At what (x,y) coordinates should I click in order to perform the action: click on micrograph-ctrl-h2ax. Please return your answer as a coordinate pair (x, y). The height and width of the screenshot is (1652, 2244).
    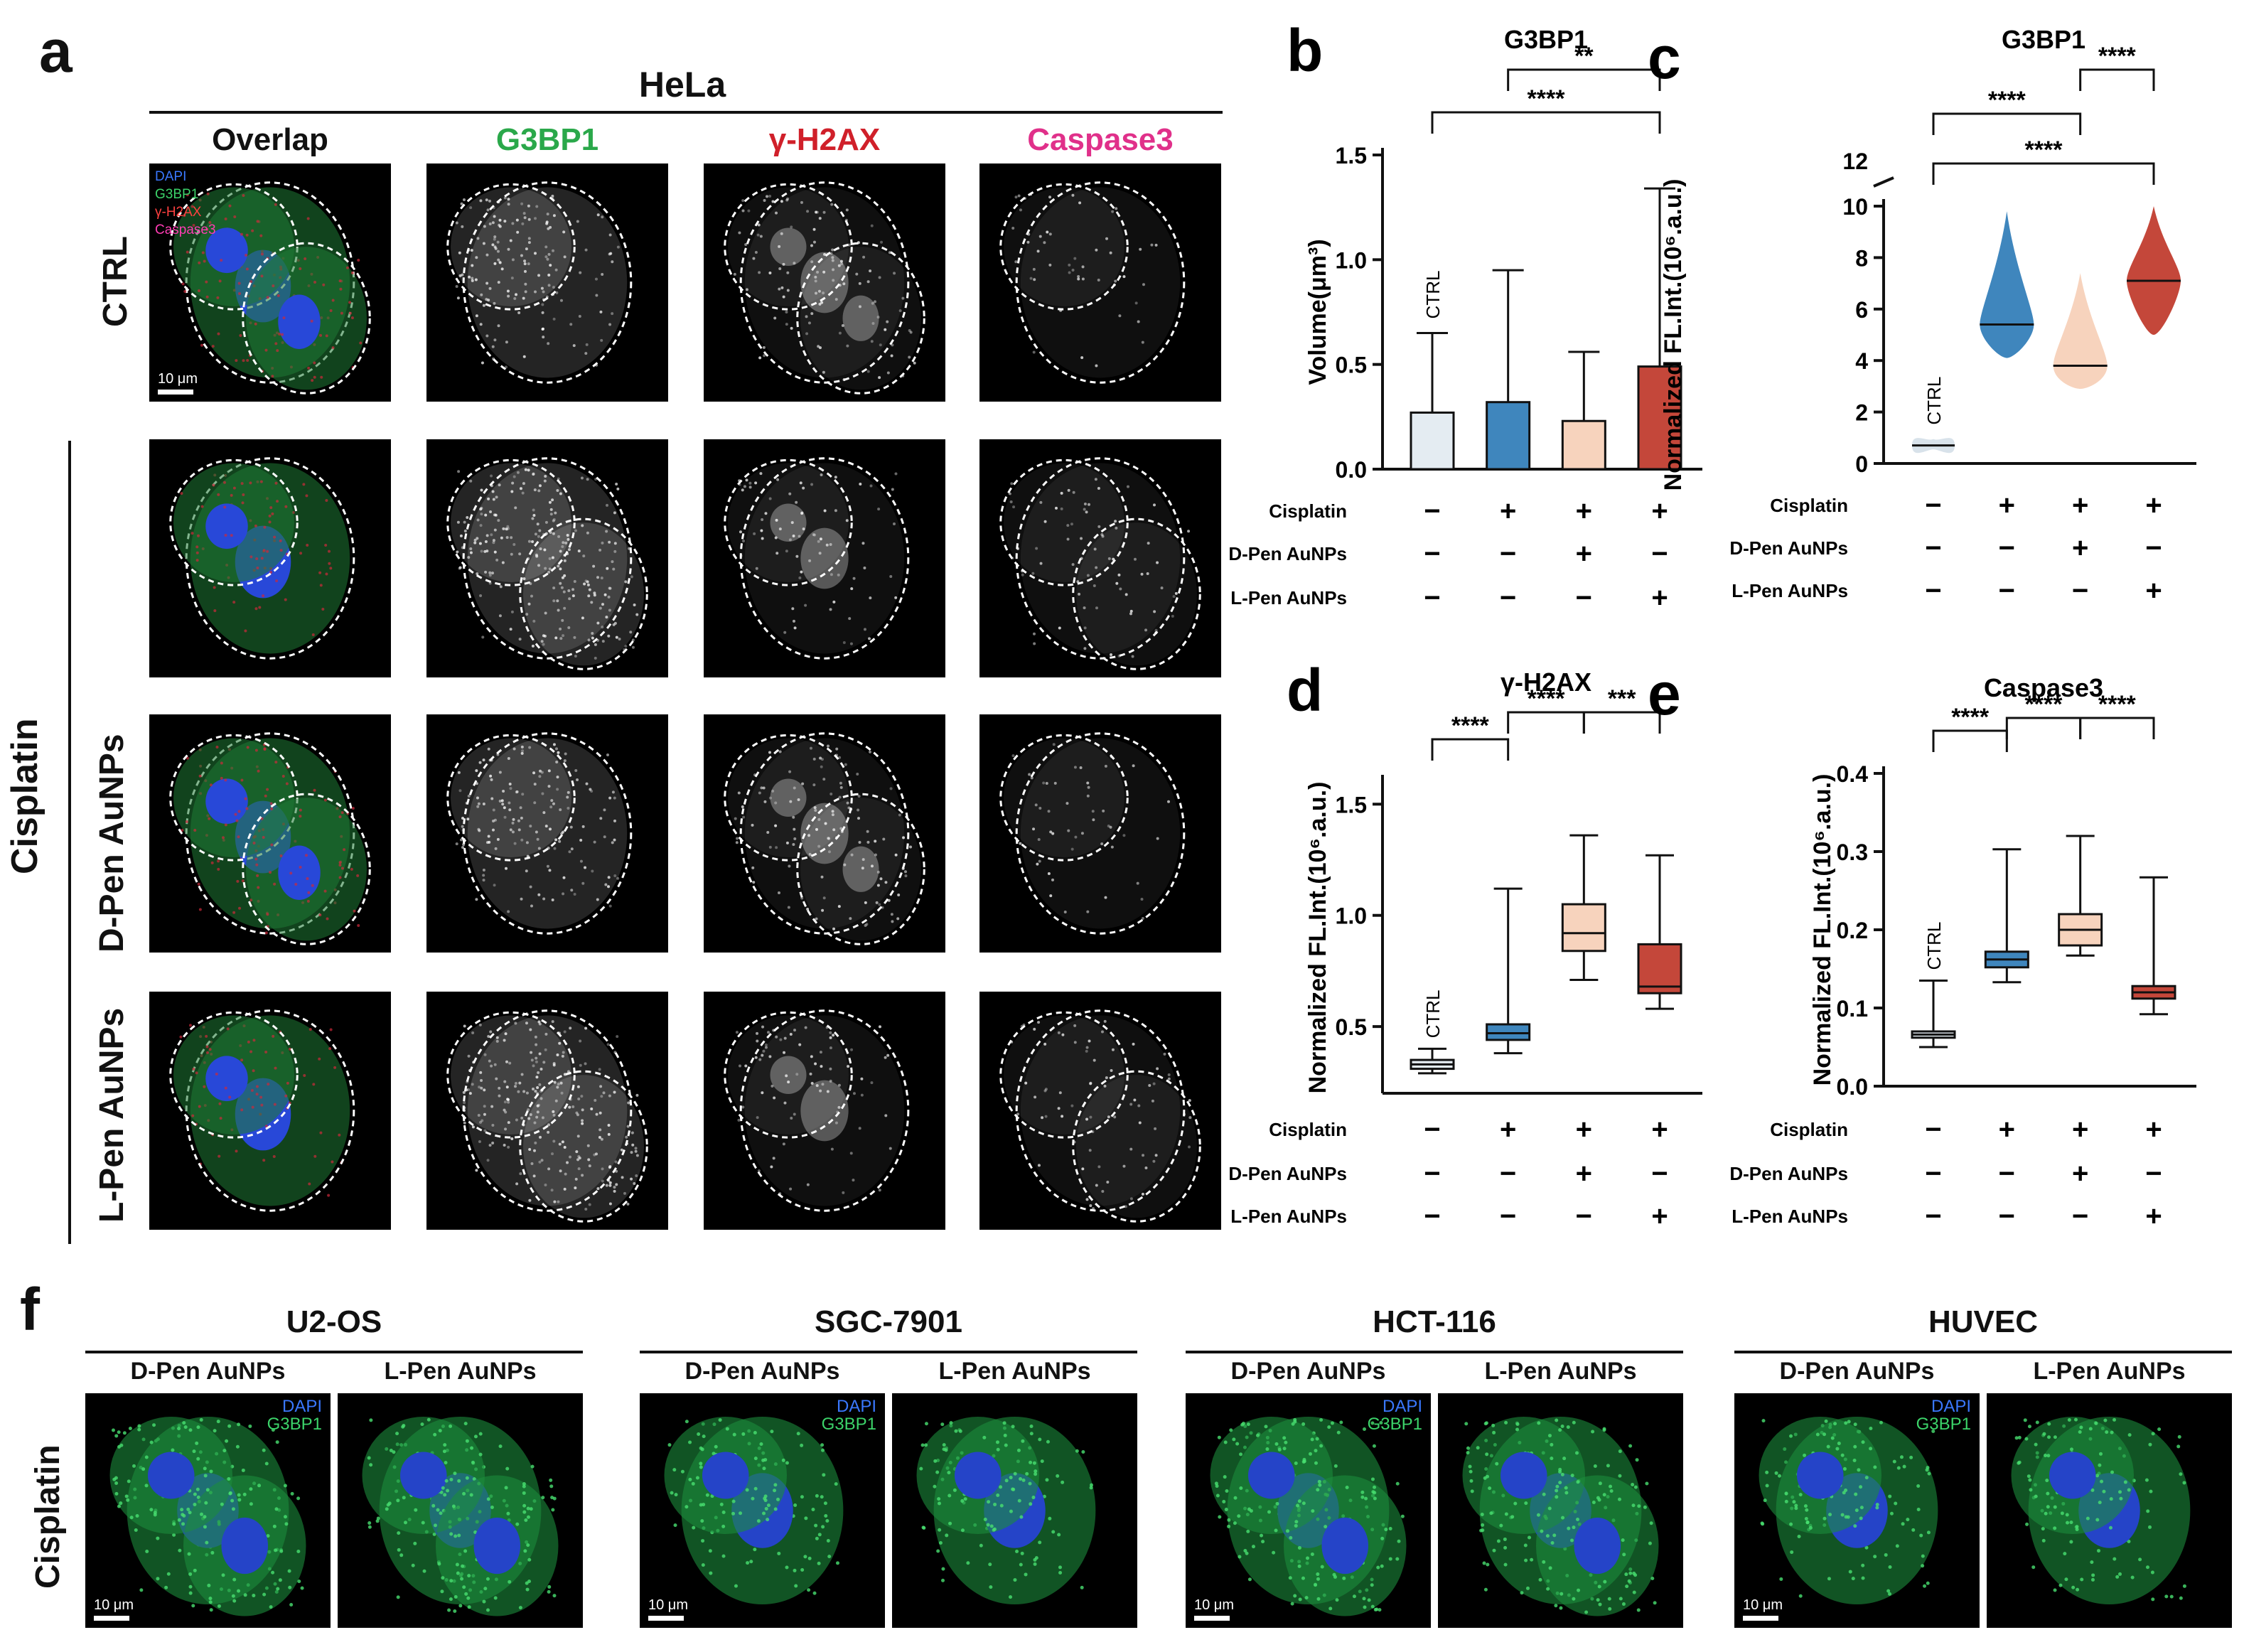
    Looking at the image, I should click on (825, 282).